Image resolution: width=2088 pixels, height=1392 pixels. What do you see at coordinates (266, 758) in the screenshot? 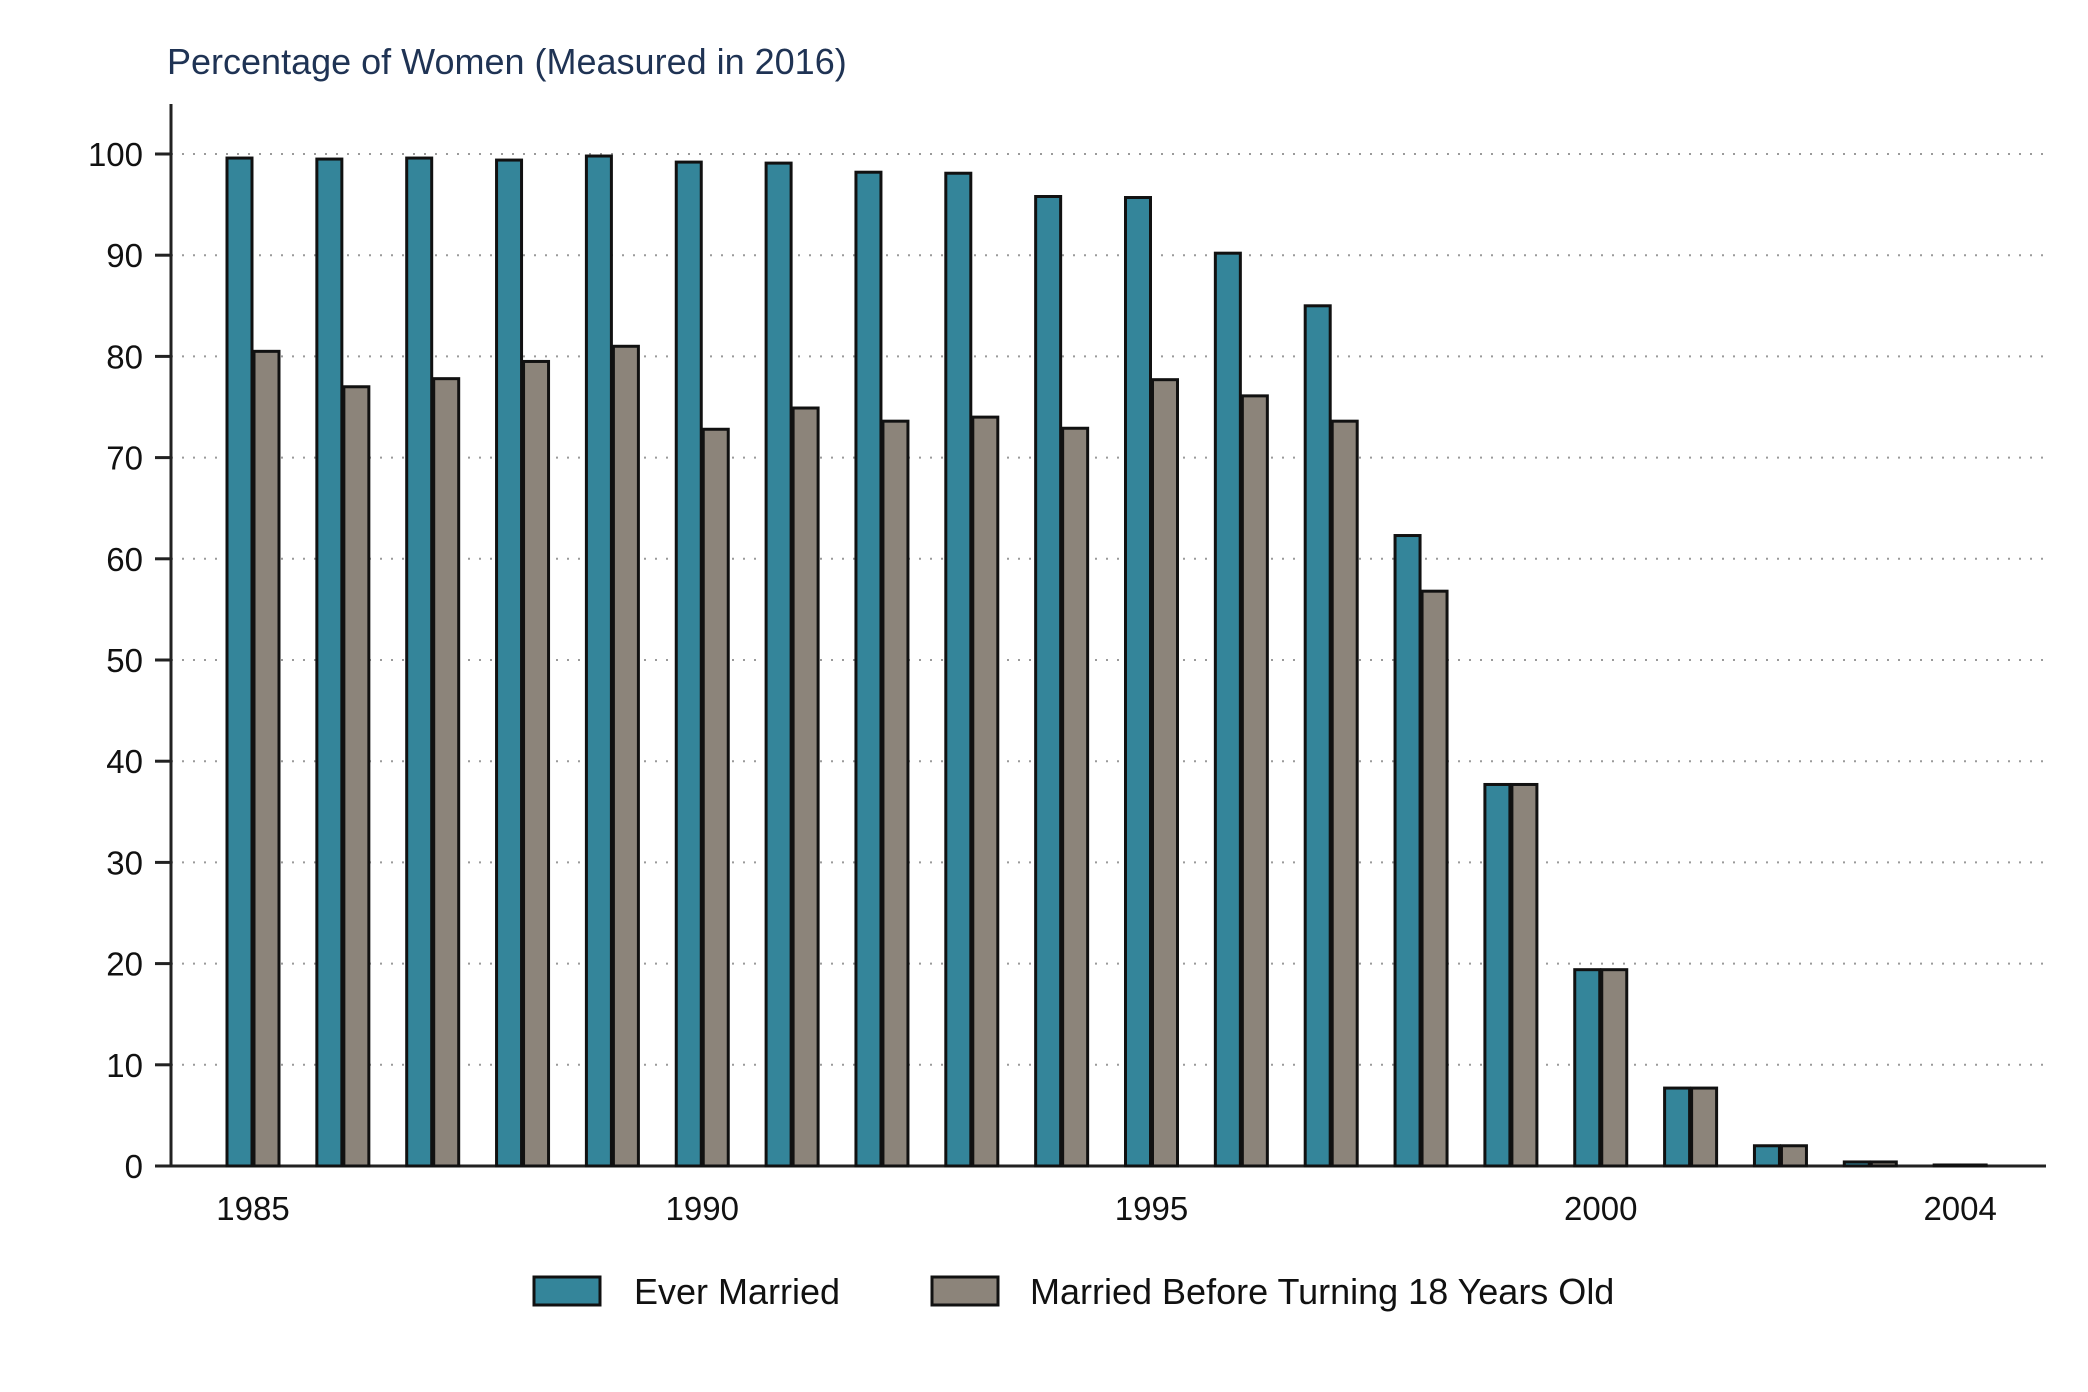
I see `bar-married-before-18-1985` at bounding box center [266, 758].